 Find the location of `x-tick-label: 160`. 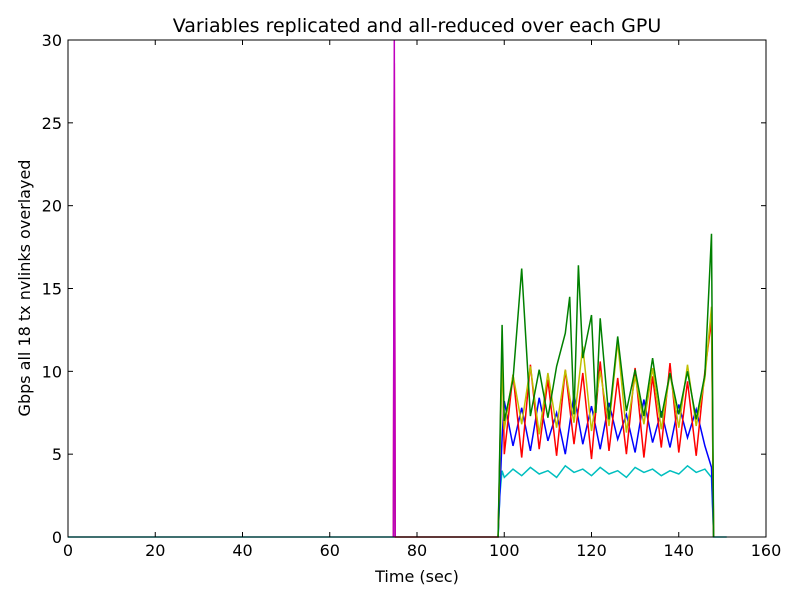

x-tick-label: 160 is located at coordinates (766, 550).